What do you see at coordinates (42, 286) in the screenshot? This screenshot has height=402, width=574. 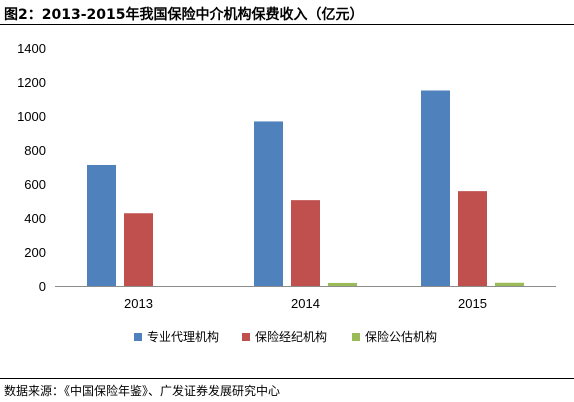 I see `y-tick-label: 0` at bounding box center [42, 286].